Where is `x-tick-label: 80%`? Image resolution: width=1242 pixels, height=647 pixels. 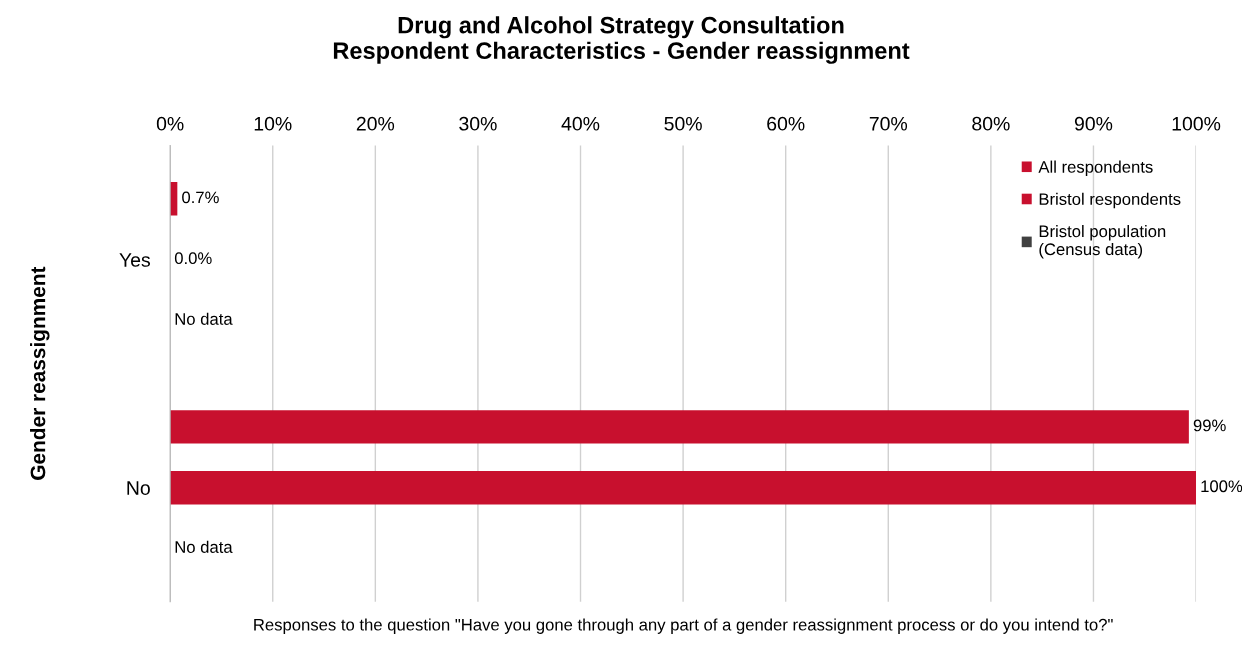
x-tick-label: 80% is located at coordinates (991, 123).